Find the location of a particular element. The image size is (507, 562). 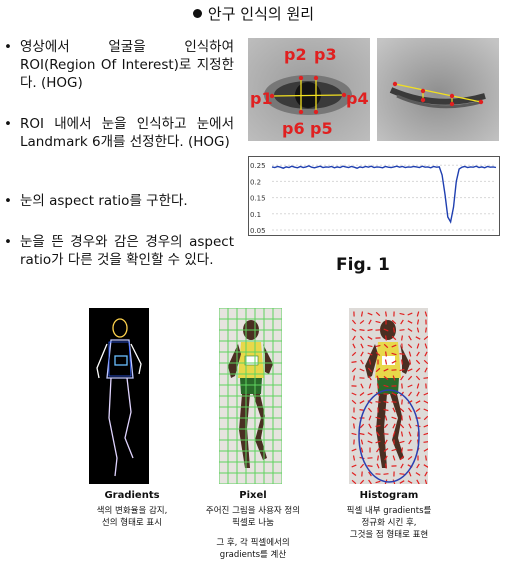

landmark-label-p3: p3 is located at coordinates (325, 54).